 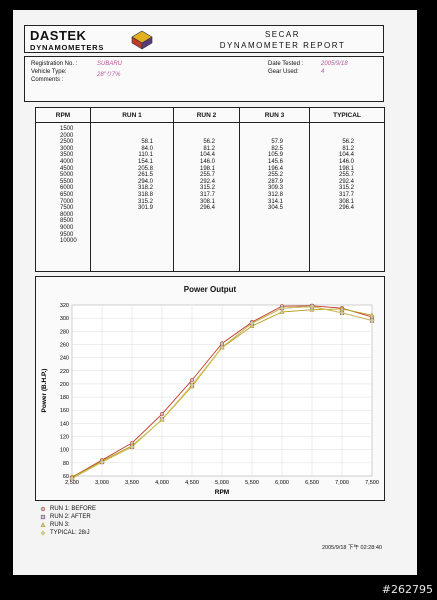 I want to click on run1-cell: 84.0, so click(x=147, y=148).